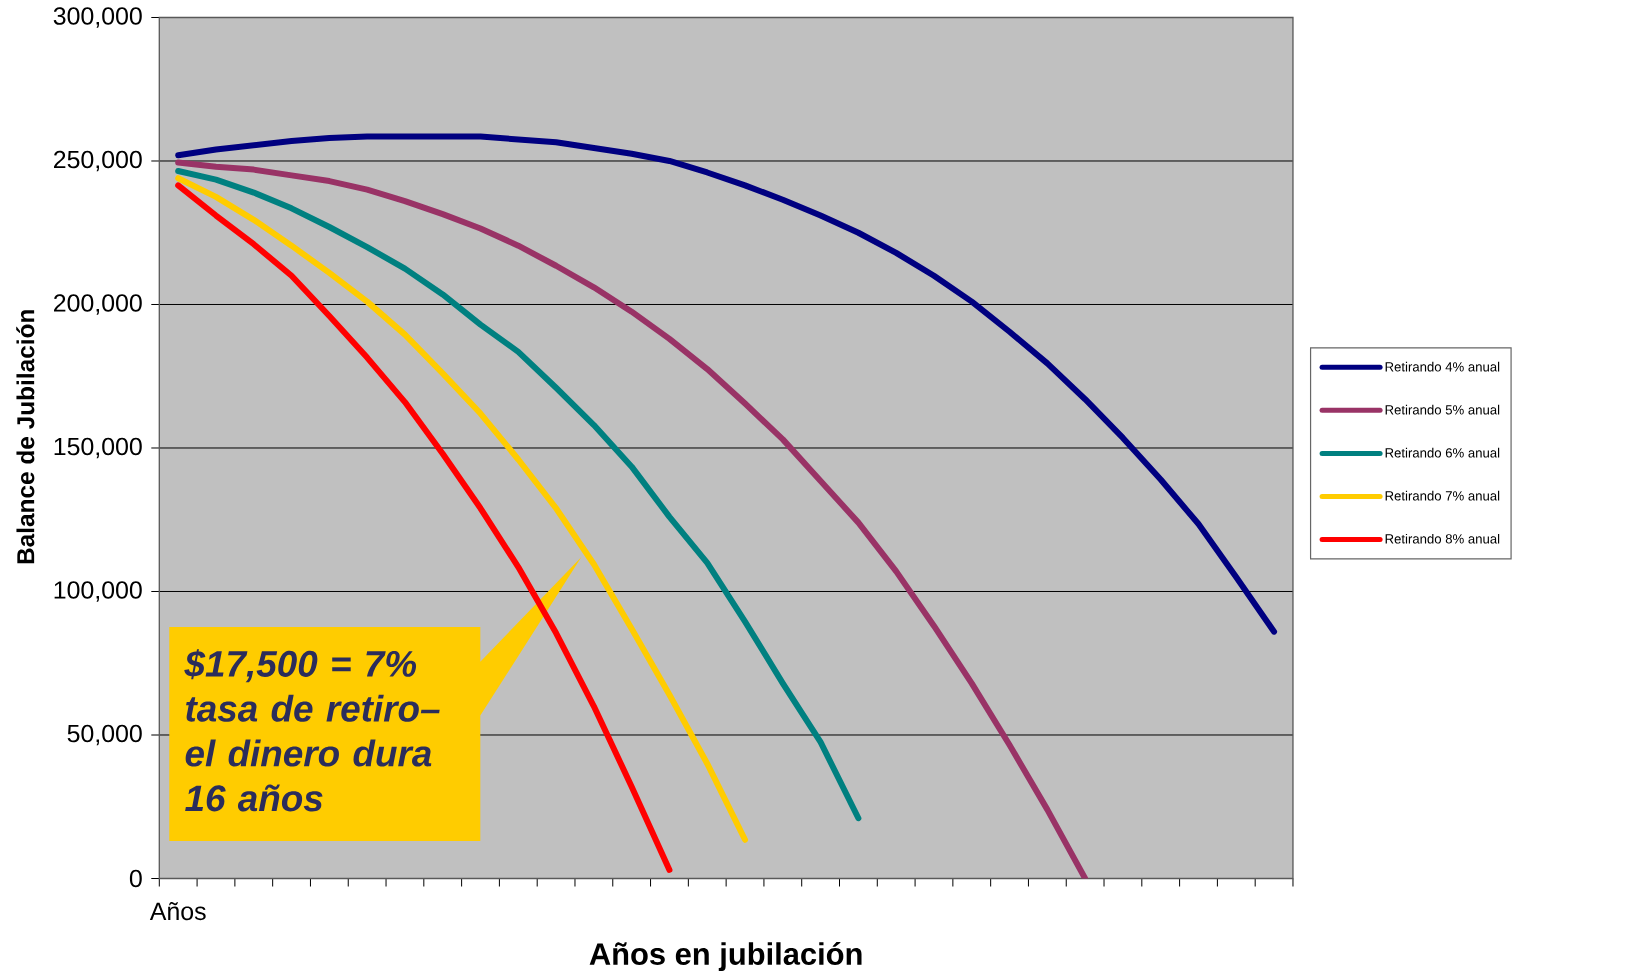  I want to click on legend-label: Retirando 5% anual, so click(1442, 409).